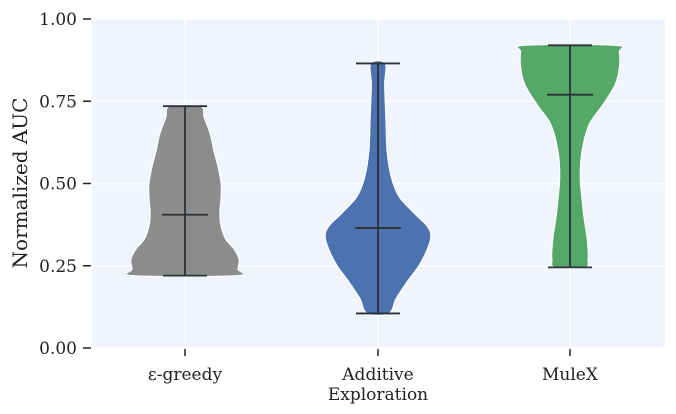  Describe the element at coordinates (570, 375) in the screenshot. I see `x-tick-label: MuleX` at that location.